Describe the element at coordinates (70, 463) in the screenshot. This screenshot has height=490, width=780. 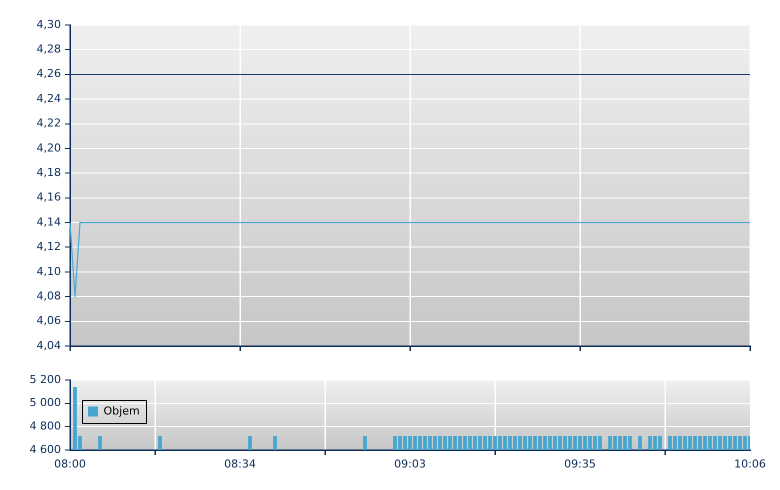
I see `x-tick-label: 08:00` at that location.